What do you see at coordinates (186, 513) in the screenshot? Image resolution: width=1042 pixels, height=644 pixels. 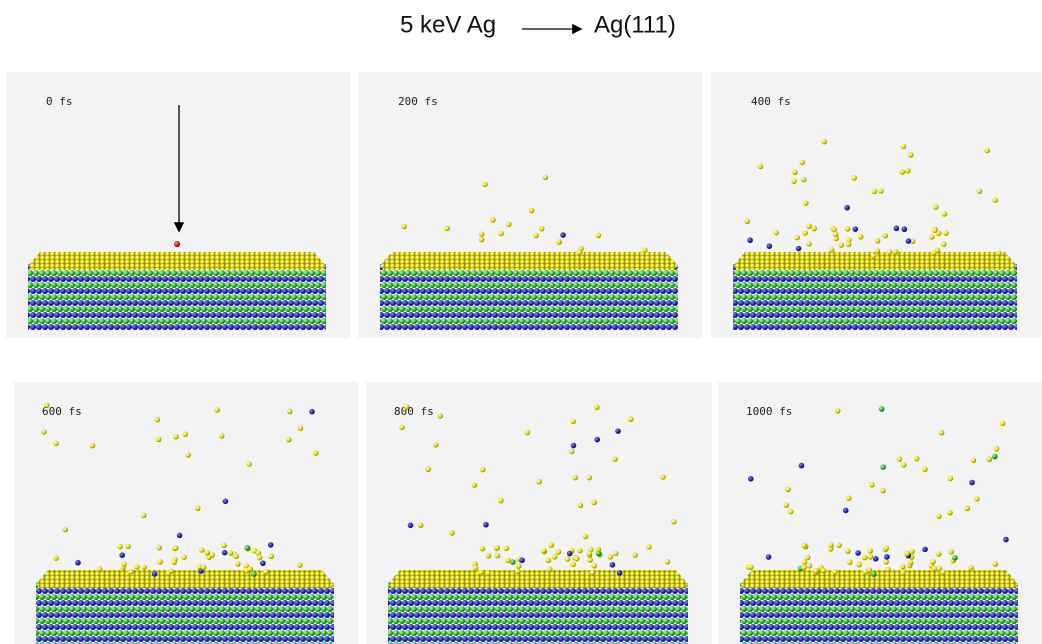 I see `panel: 600 fs` at bounding box center [186, 513].